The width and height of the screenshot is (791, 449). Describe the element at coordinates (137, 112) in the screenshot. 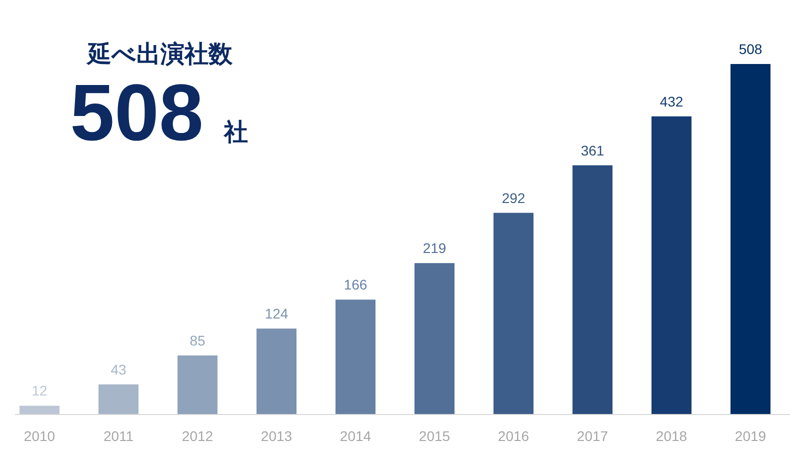

I see `annotation: 508` at that location.